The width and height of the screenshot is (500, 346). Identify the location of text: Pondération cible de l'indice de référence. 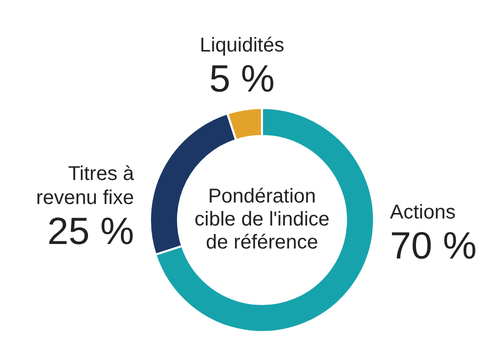
(262, 220).